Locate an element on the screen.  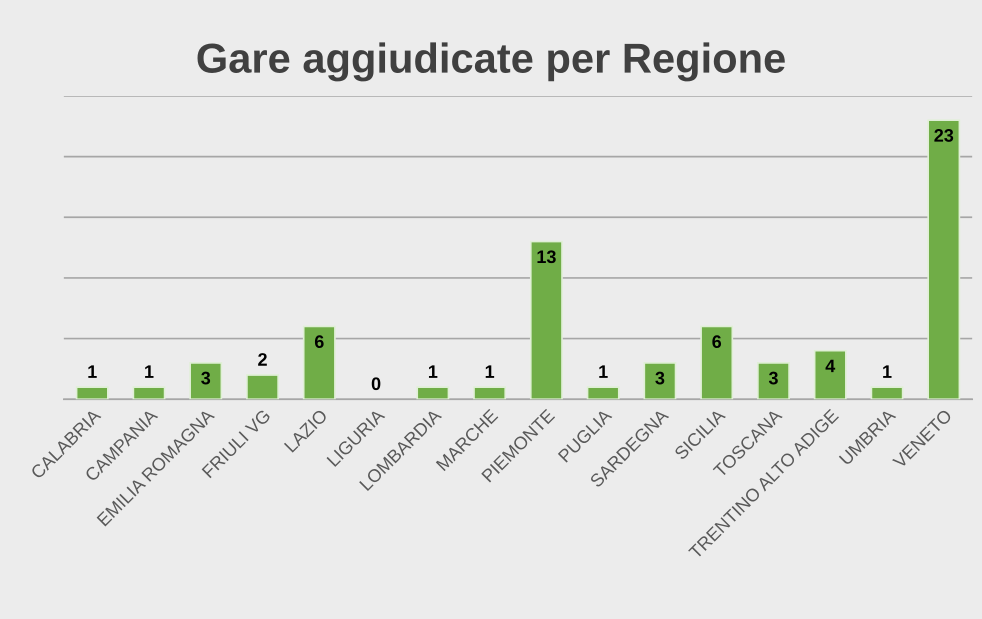
data-label: 0 is located at coordinates (376, 383).